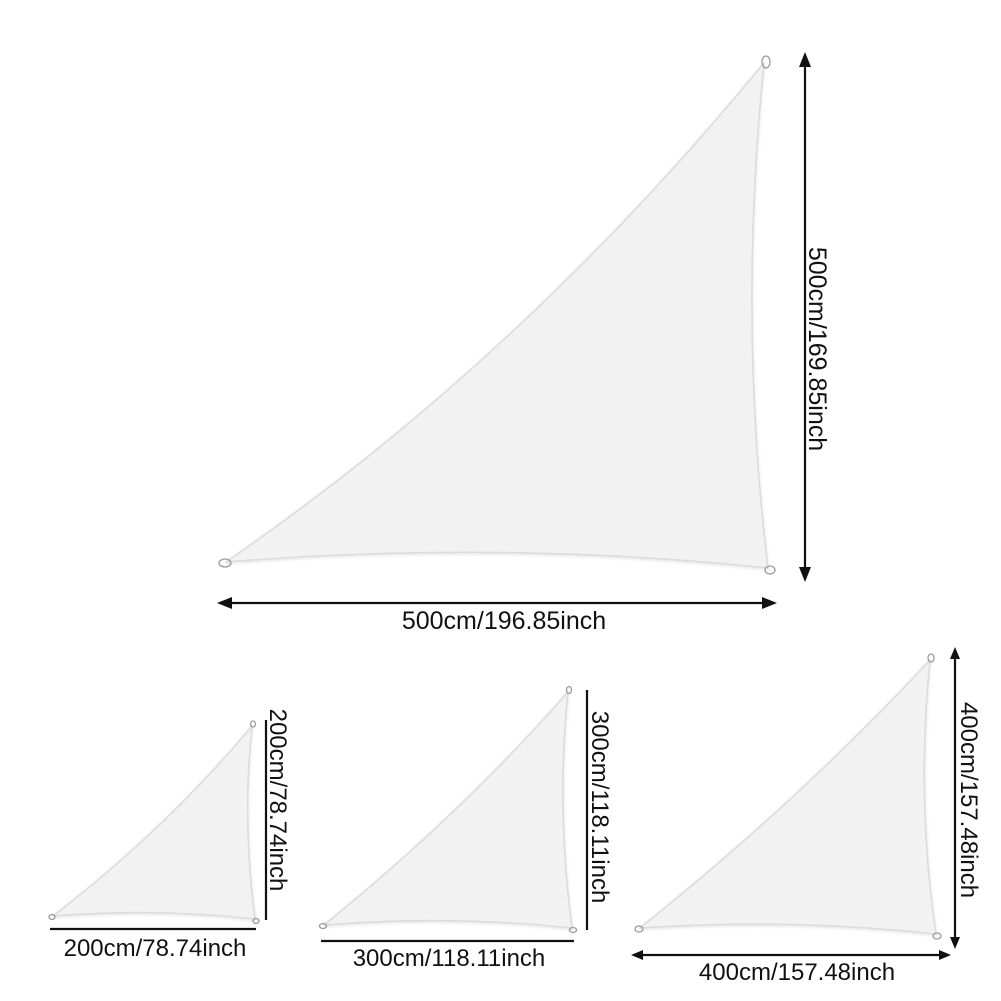 This screenshot has width=1001, height=1001. I want to click on large-width-arrow-left, so click(224, 603).